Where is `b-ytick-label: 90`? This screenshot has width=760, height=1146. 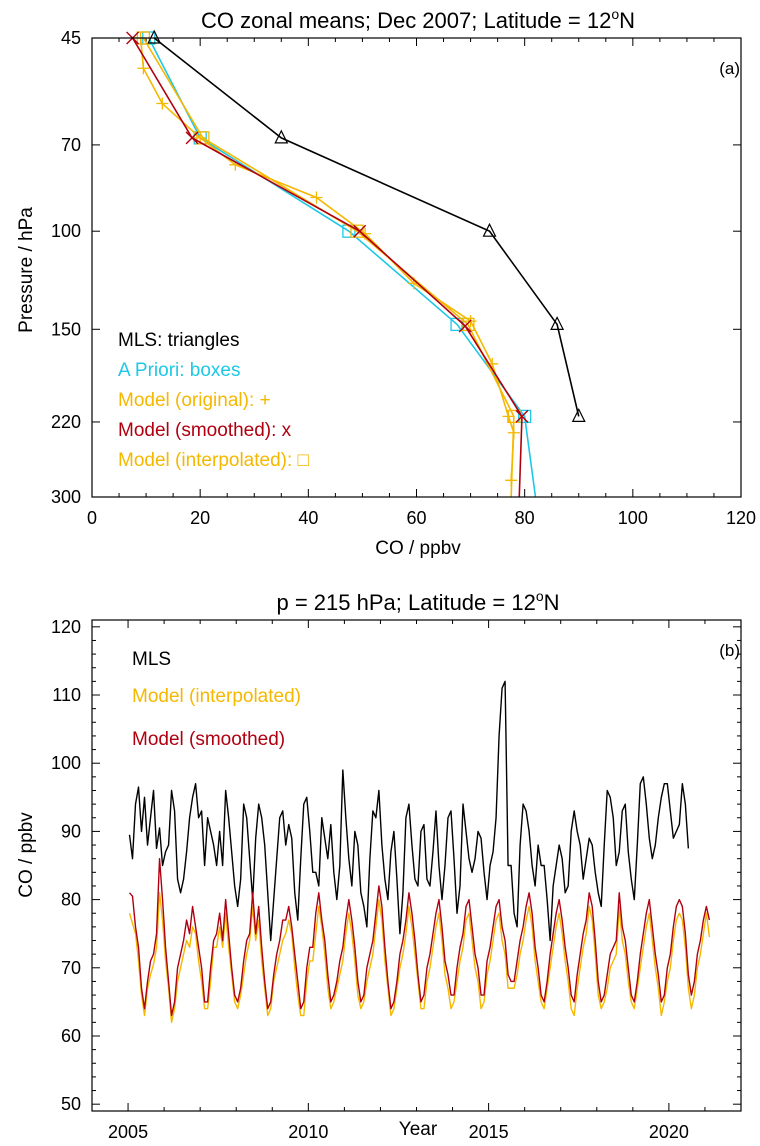 b-ytick-label: 90 is located at coordinates (71, 831).